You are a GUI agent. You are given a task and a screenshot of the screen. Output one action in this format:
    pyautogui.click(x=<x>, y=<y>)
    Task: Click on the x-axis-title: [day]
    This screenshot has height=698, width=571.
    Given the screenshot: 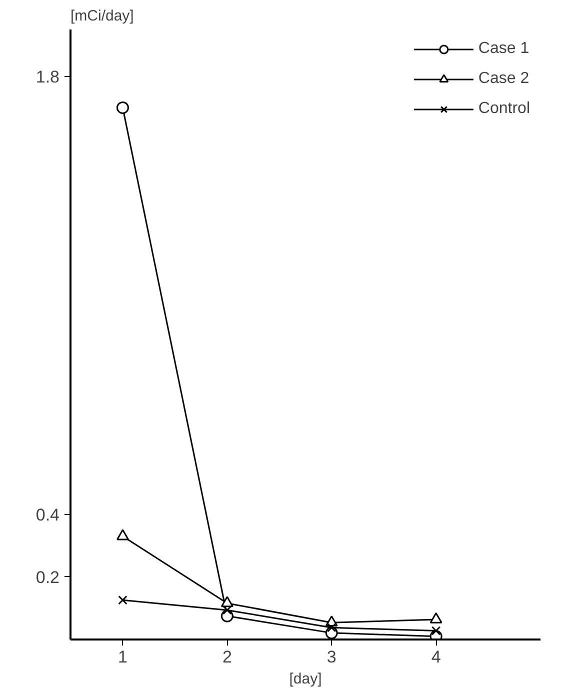 What is the action you would take?
    pyautogui.click(x=305, y=679)
    